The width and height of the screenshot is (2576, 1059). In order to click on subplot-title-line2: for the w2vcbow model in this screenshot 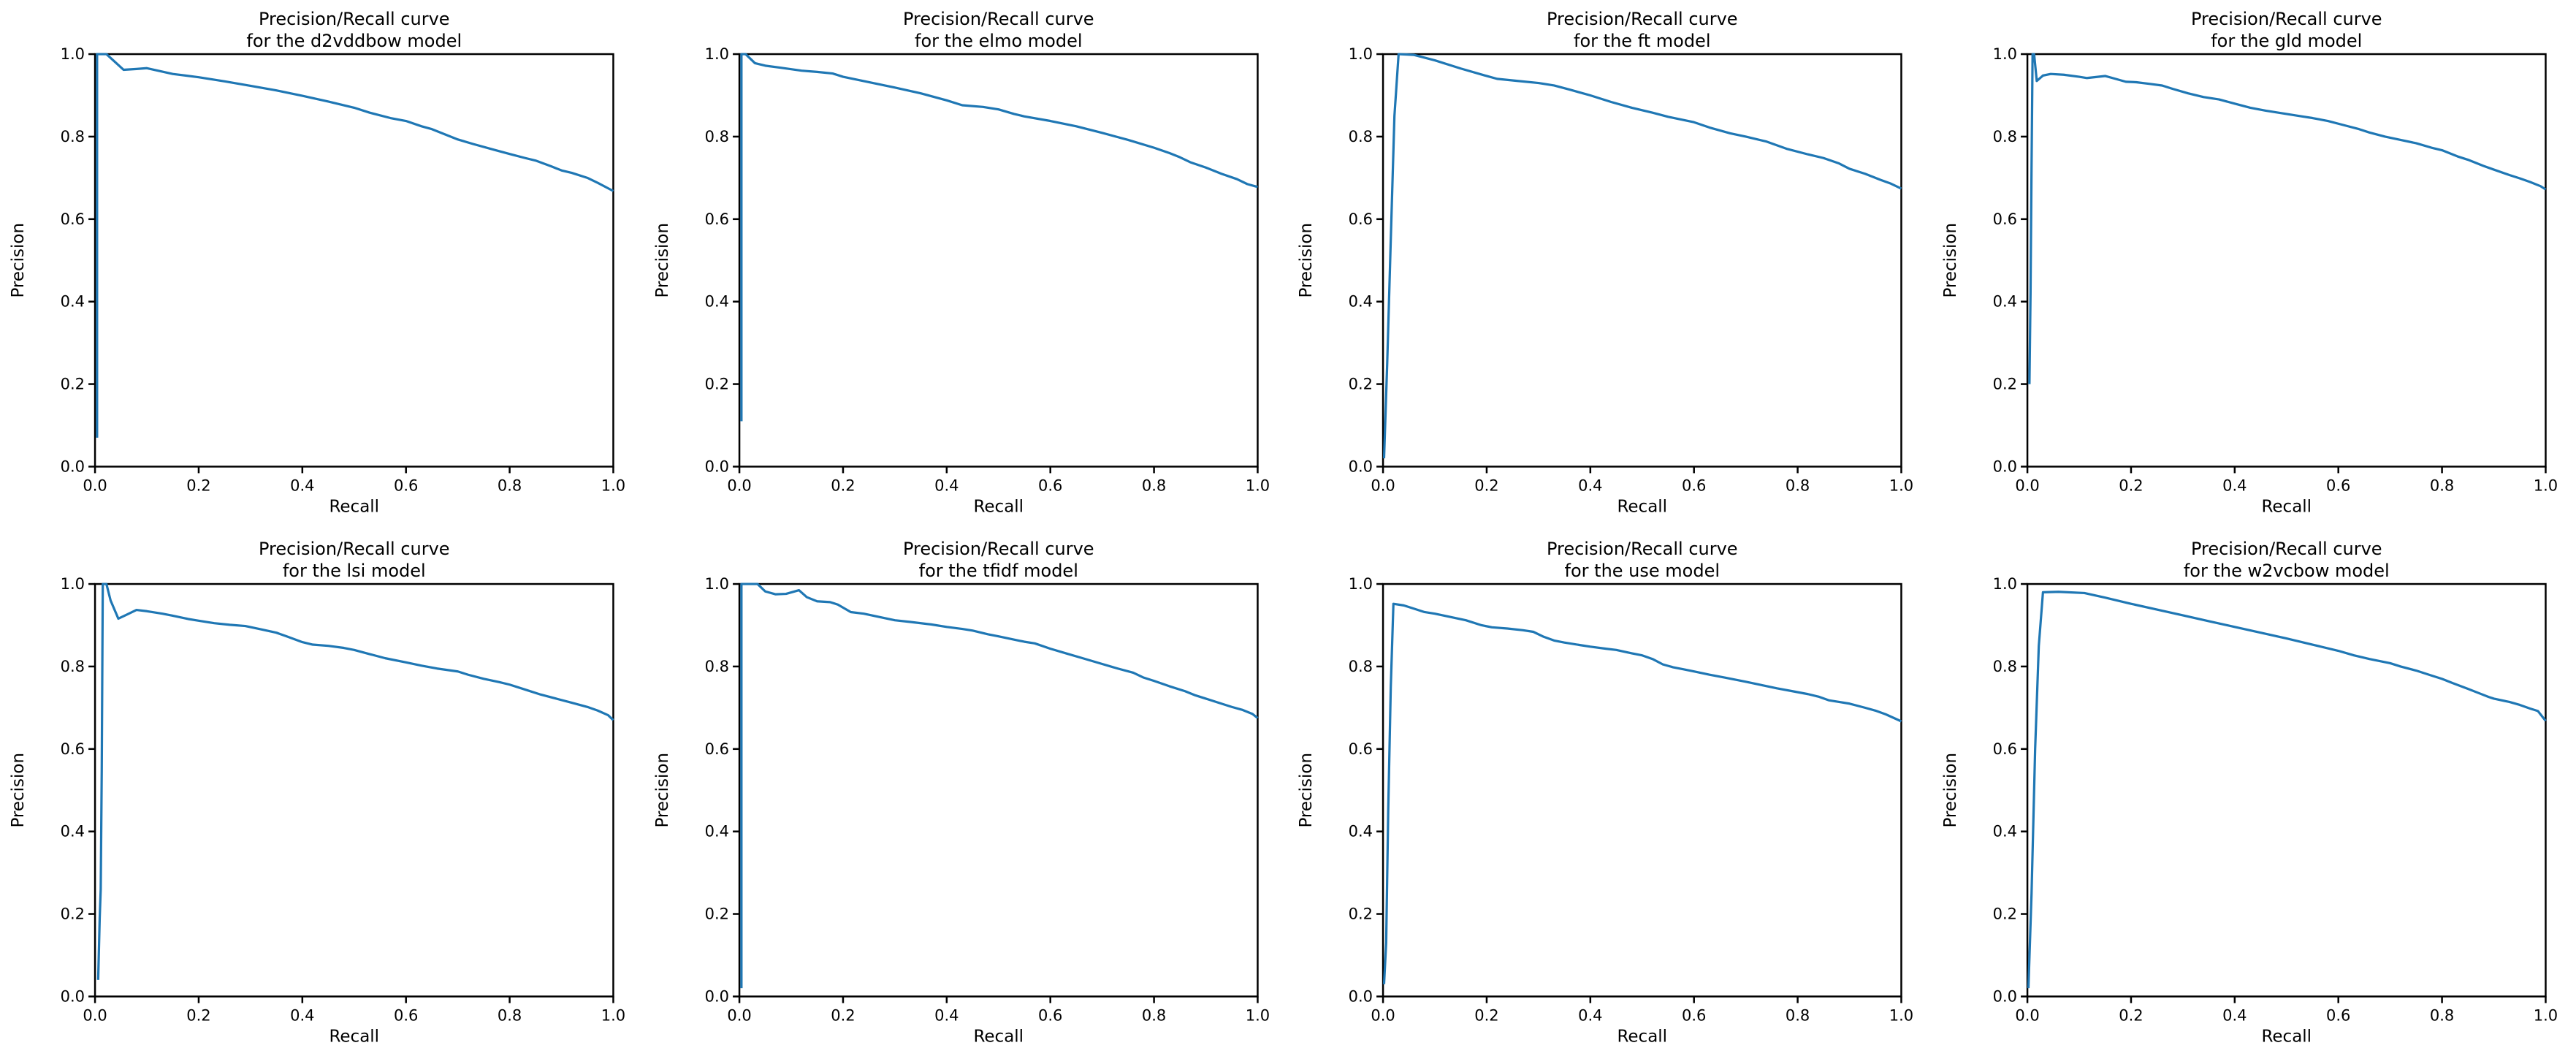, I will do `click(2286, 571)`.